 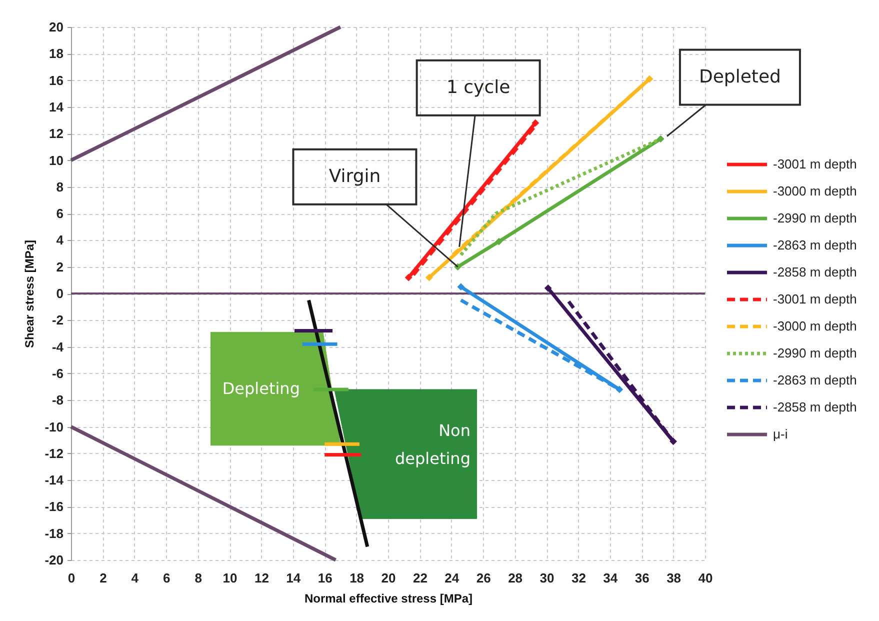 I want to click on x-tick-label: 40, so click(x=705, y=578).